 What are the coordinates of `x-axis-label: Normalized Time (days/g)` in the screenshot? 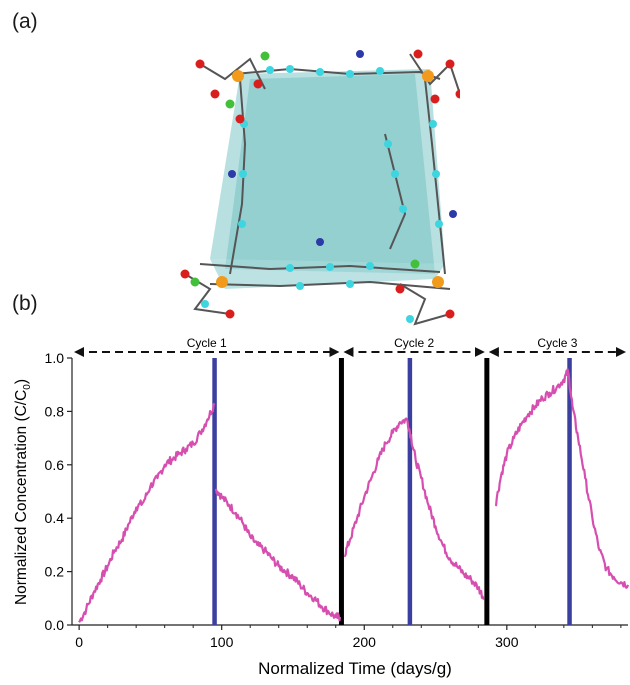 It's located at (355, 668).